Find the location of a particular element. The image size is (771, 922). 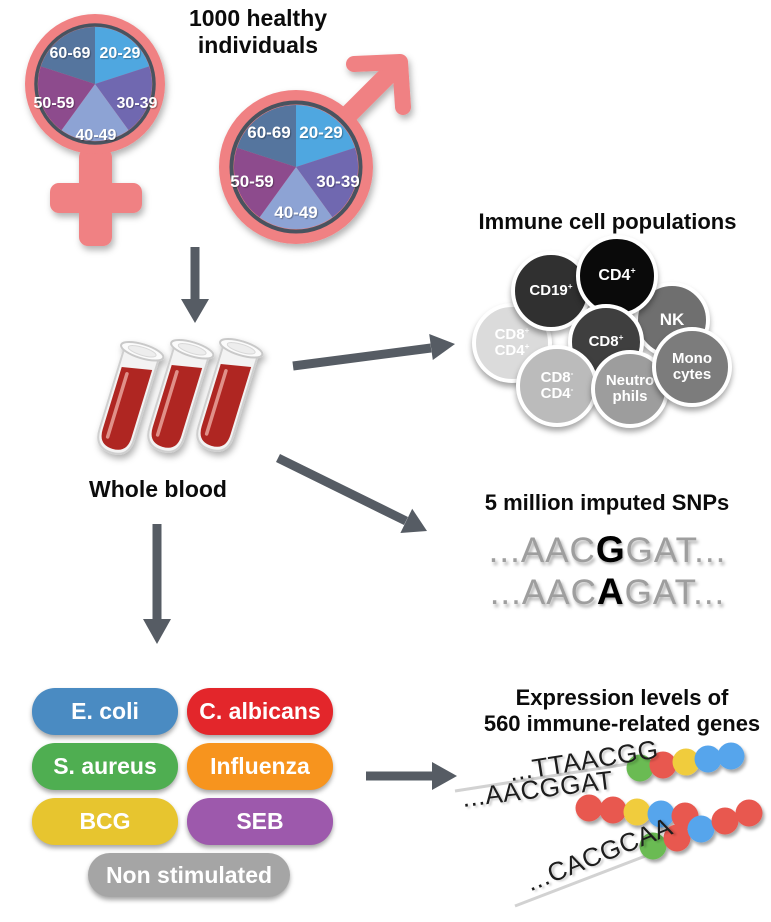

female-symbol-icon: 20-29 30-39 40-49 50-59 60-69 is located at coordinates (95, 130).